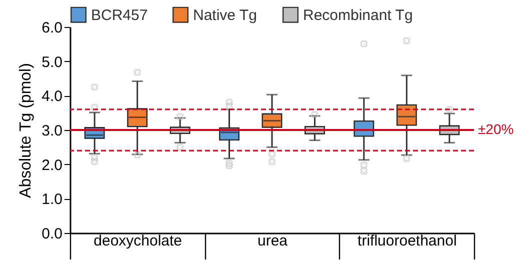 The width and height of the screenshot is (520, 268). Describe the element at coordinates (358, 15) in the screenshot. I see `legend-label: Recombinant Tg` at that location.